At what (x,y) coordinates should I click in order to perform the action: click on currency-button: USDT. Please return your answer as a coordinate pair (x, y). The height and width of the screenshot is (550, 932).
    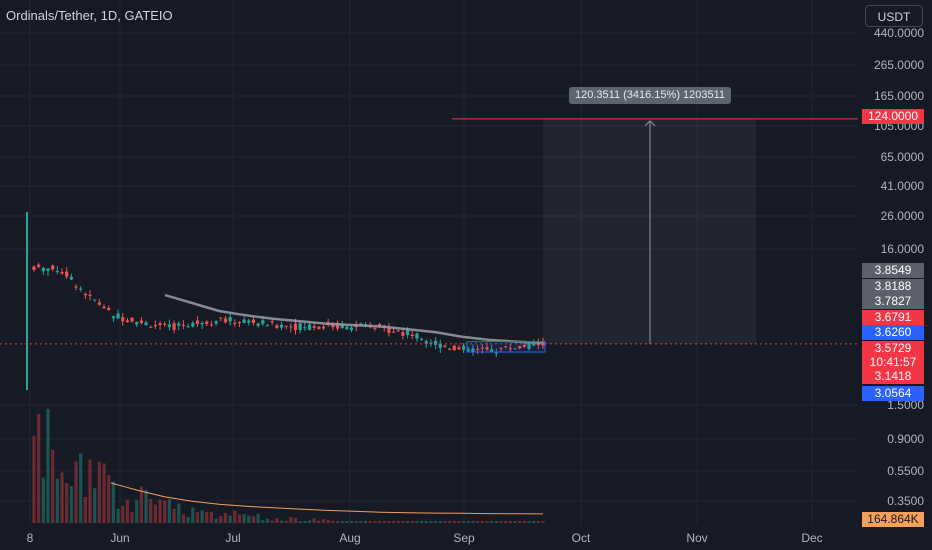
    Looking at the image, I should click on (894, 16).